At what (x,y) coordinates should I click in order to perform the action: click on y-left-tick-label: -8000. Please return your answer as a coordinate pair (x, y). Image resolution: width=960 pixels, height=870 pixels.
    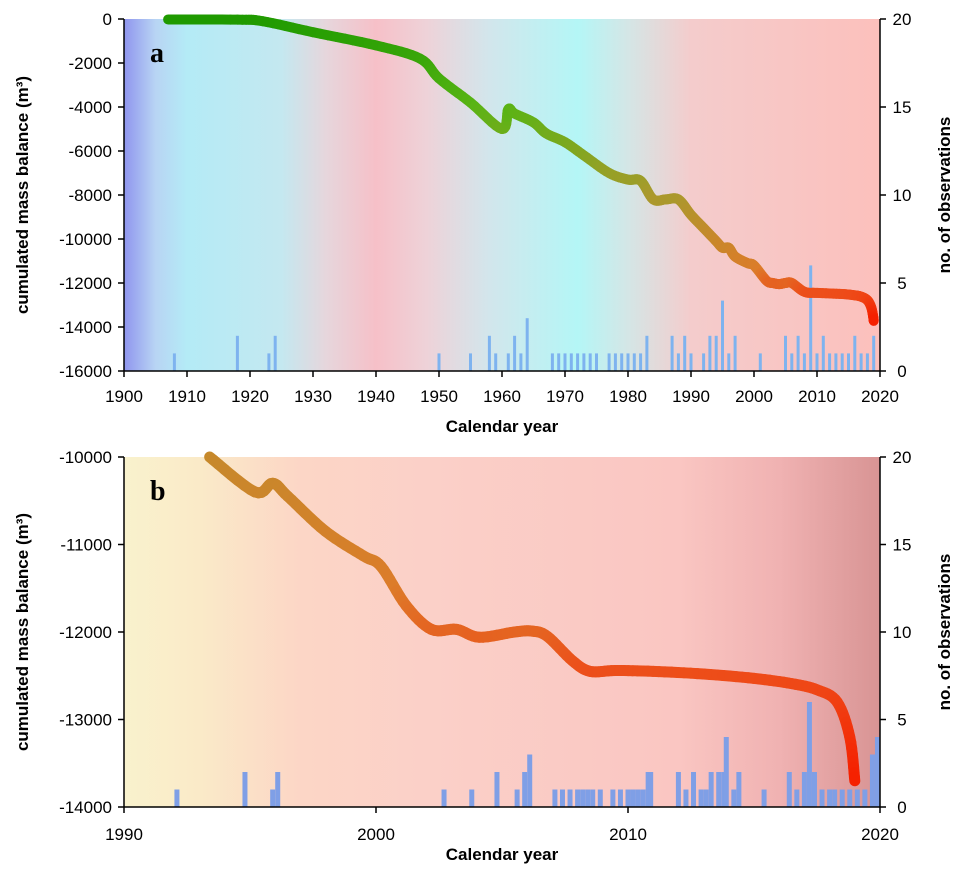
    Looking at the image, I should click on (90, 195).